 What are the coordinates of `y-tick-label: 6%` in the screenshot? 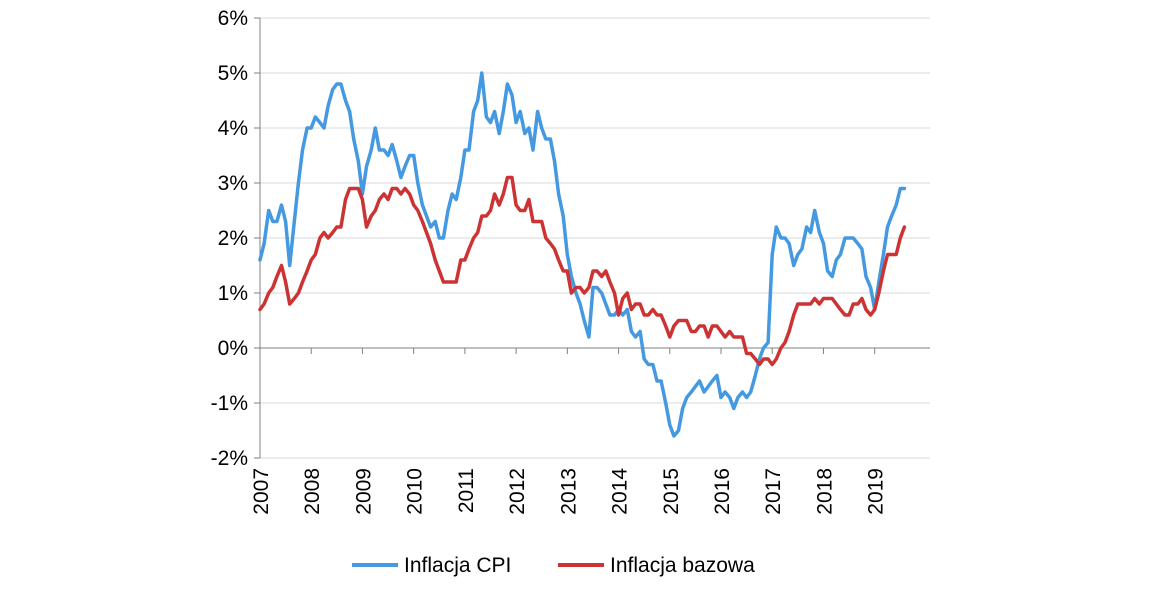 It's located at (233, 18).